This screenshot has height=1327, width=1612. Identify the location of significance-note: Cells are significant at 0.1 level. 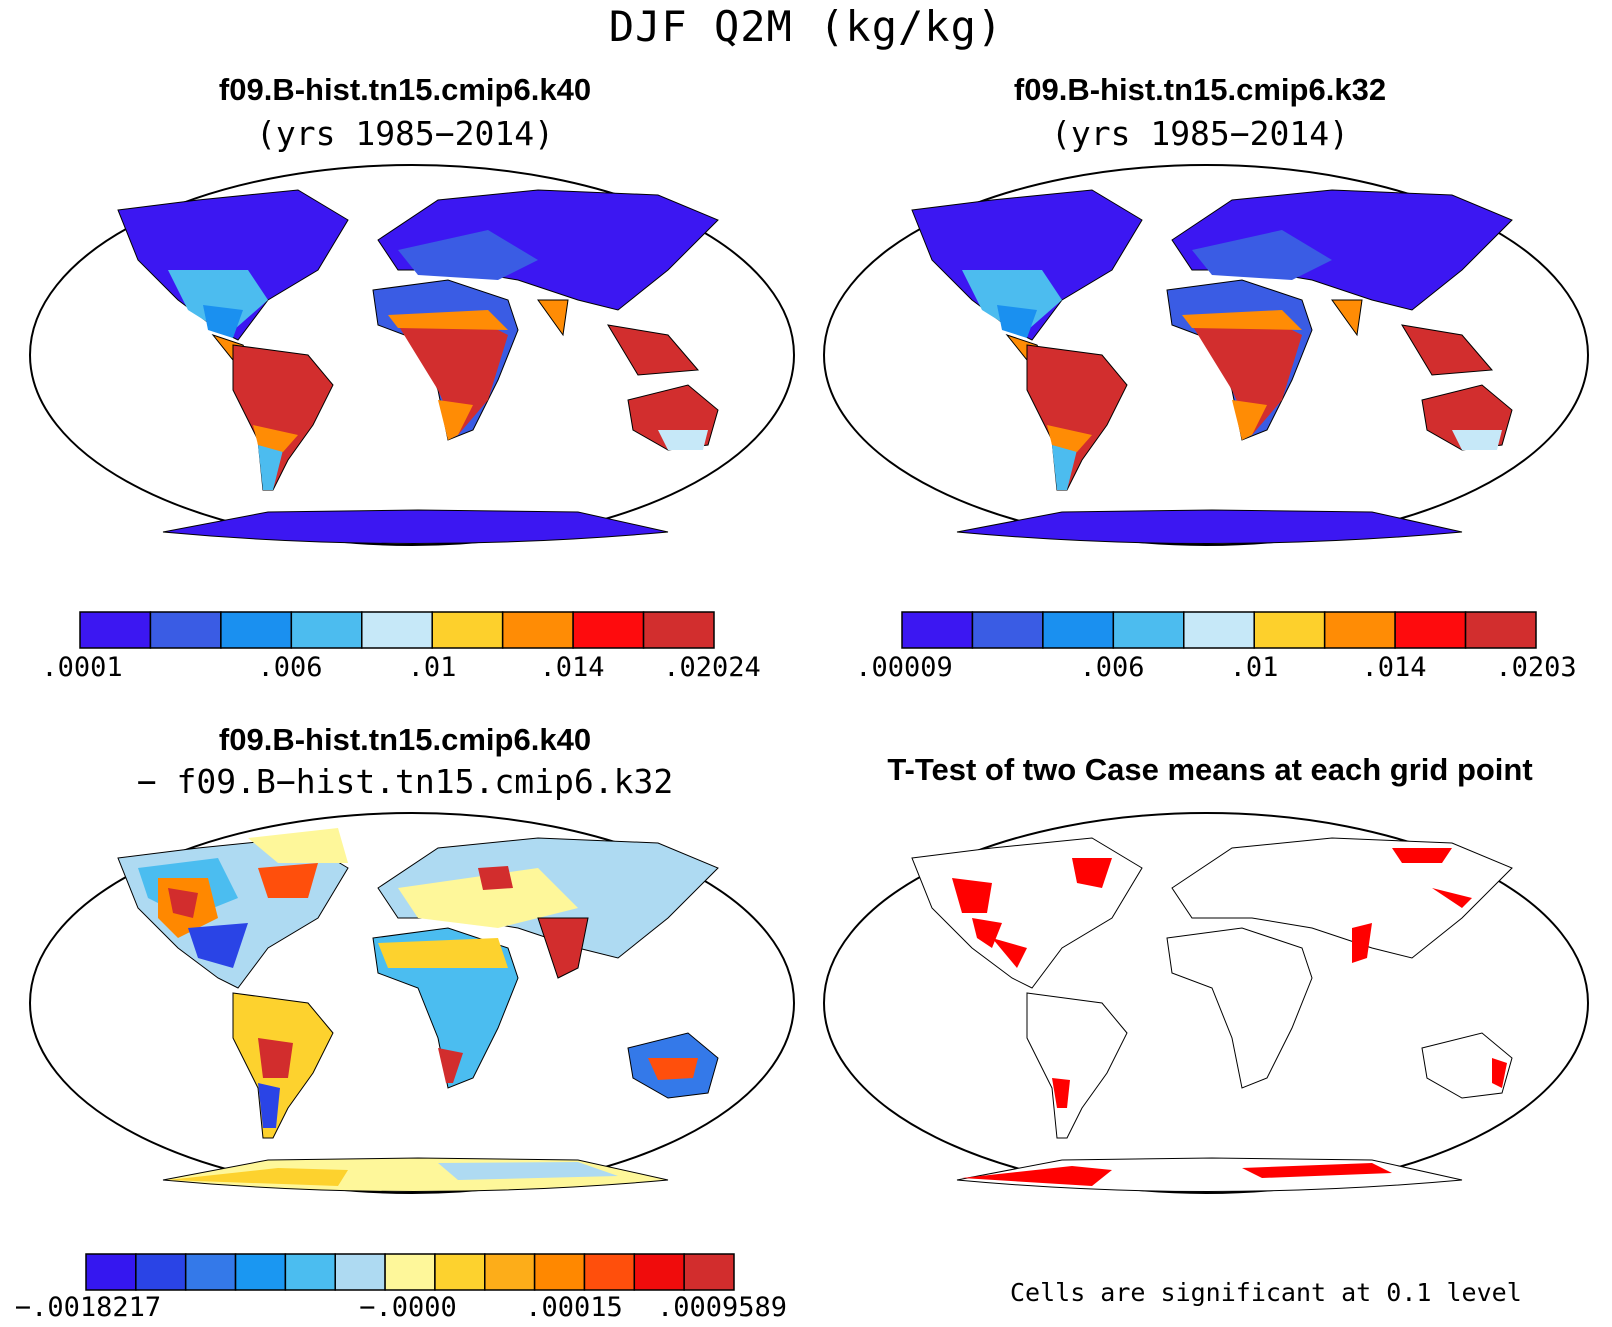
(1266, 1292).